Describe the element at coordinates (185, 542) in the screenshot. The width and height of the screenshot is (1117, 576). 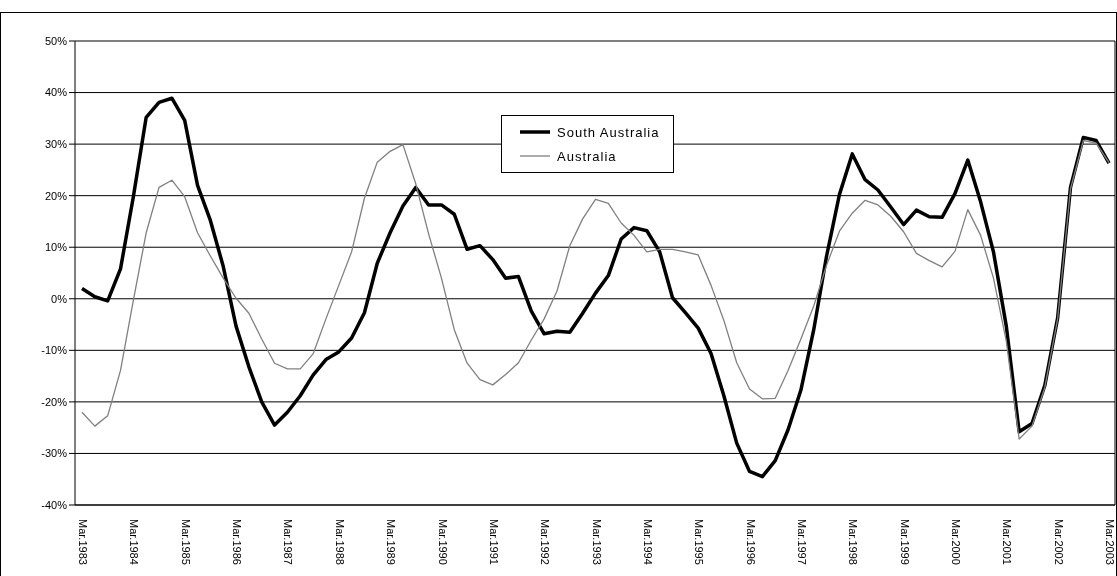
I see `x-tick-label: Mar.1985` at that location.